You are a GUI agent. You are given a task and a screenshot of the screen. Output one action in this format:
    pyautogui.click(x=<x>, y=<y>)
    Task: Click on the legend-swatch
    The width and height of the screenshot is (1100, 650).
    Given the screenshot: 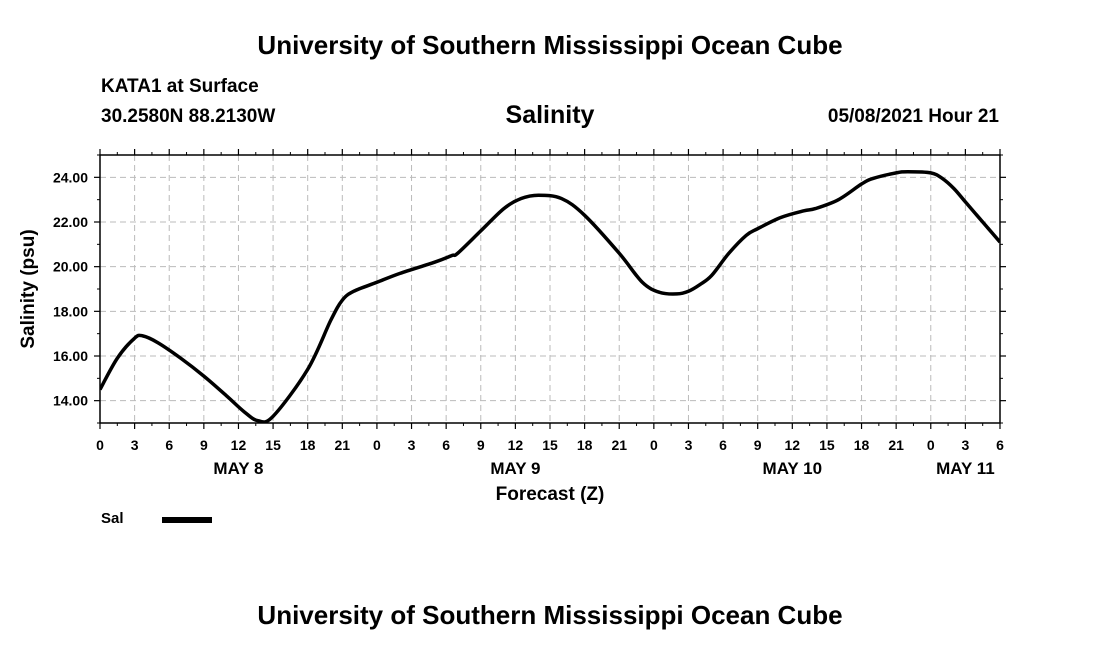 What is the action you would take?
    pyautogui.click(x=187, y=520)
    